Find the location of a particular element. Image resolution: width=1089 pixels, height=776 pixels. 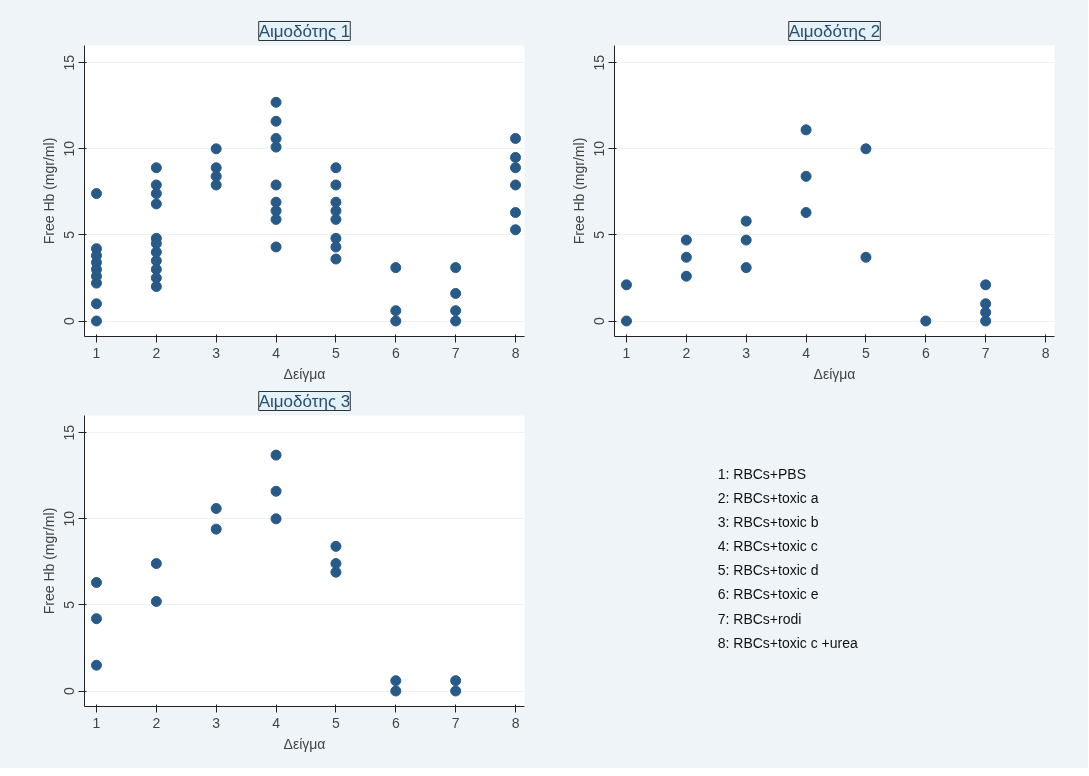

text: 4: RBCs+toxic c is located at coordinates (767, 546).